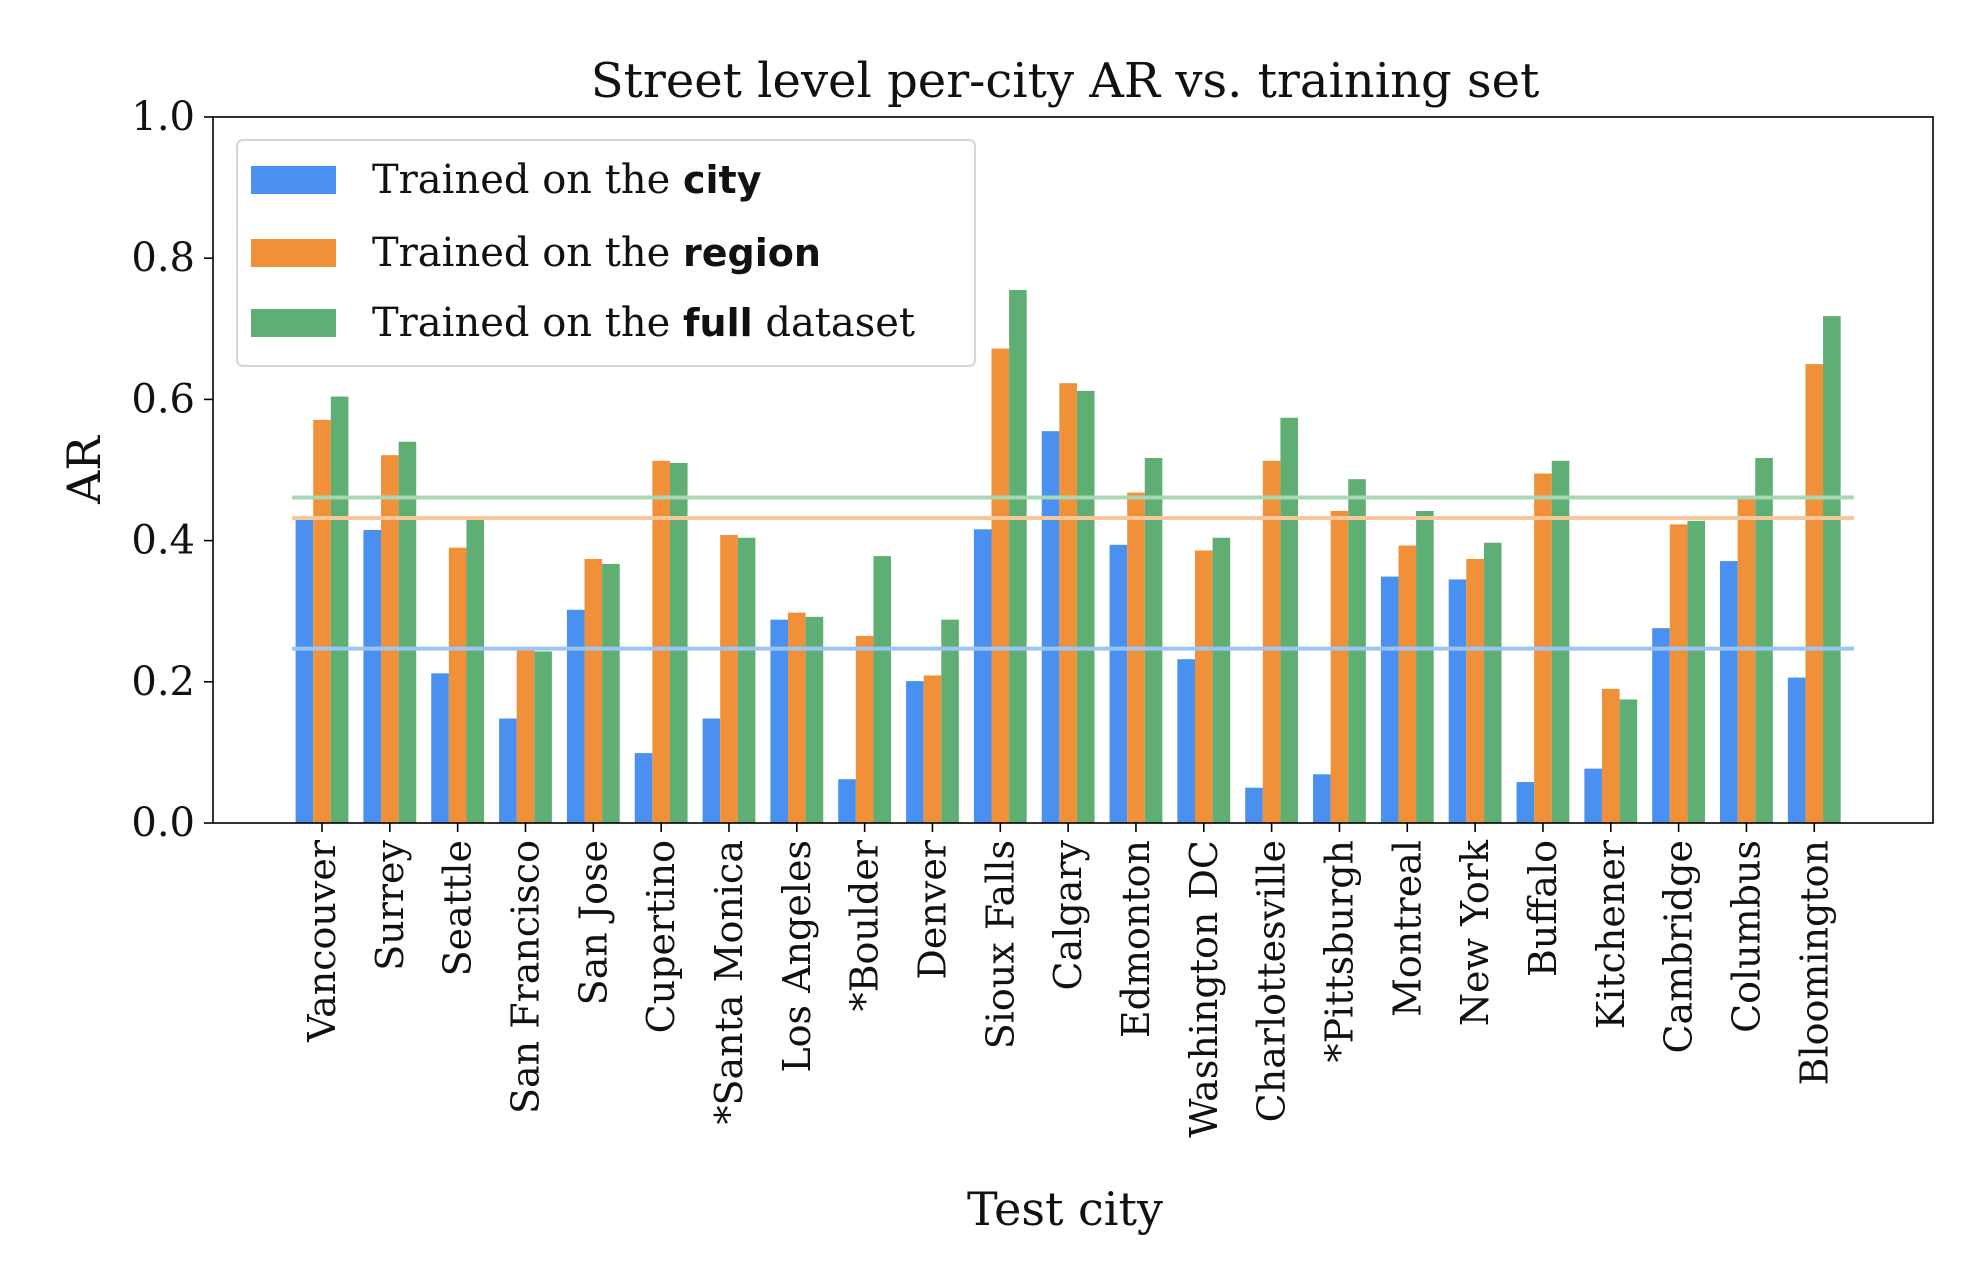 This screenshot has width=1962, height=1264. I want to click on legend-label: Trained on the full dataset, so click(643, 323).